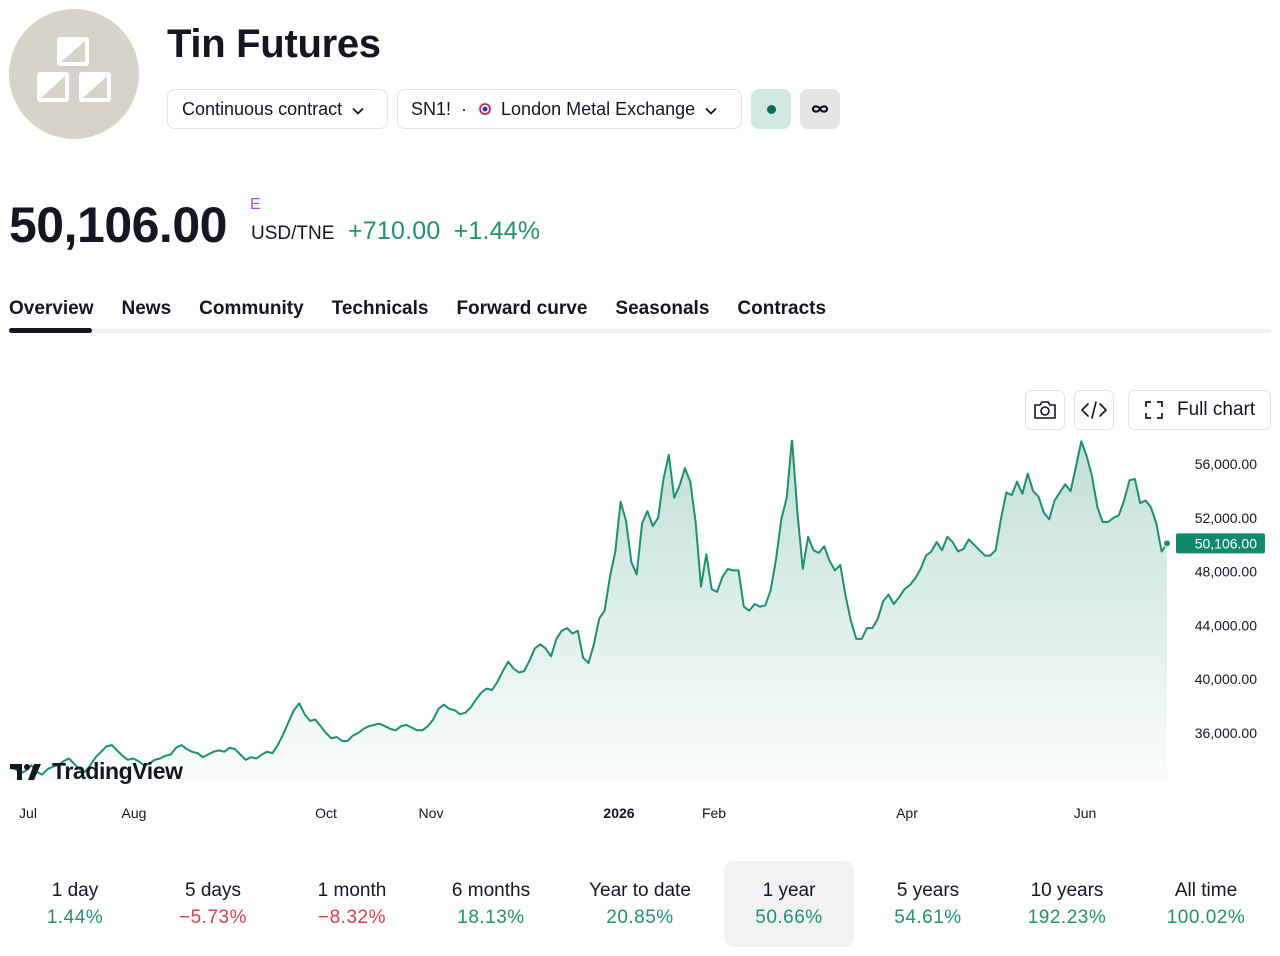 Image resolution: width=1280 pixels, height=956 pixels. What do you see at coordinates (251, 308) in the screenshot?
I see `tab-community: Community` at bounding box center [251, 308].